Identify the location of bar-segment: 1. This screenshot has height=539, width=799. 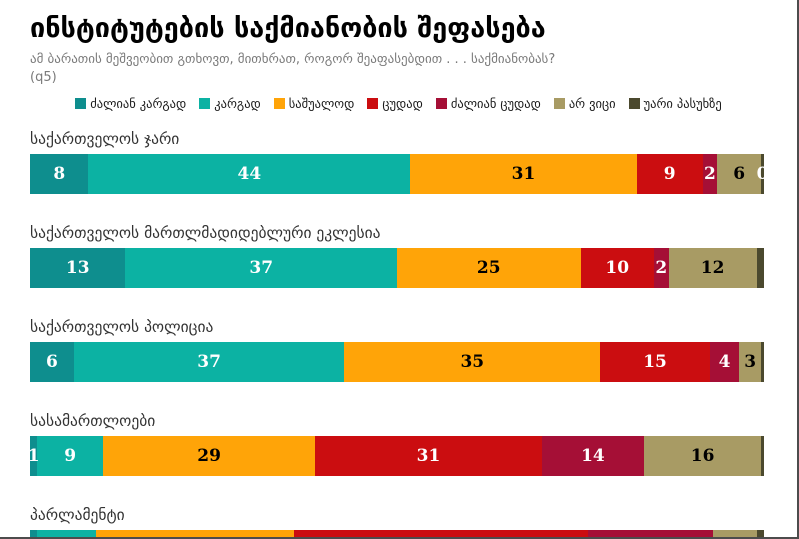
(35, 456).